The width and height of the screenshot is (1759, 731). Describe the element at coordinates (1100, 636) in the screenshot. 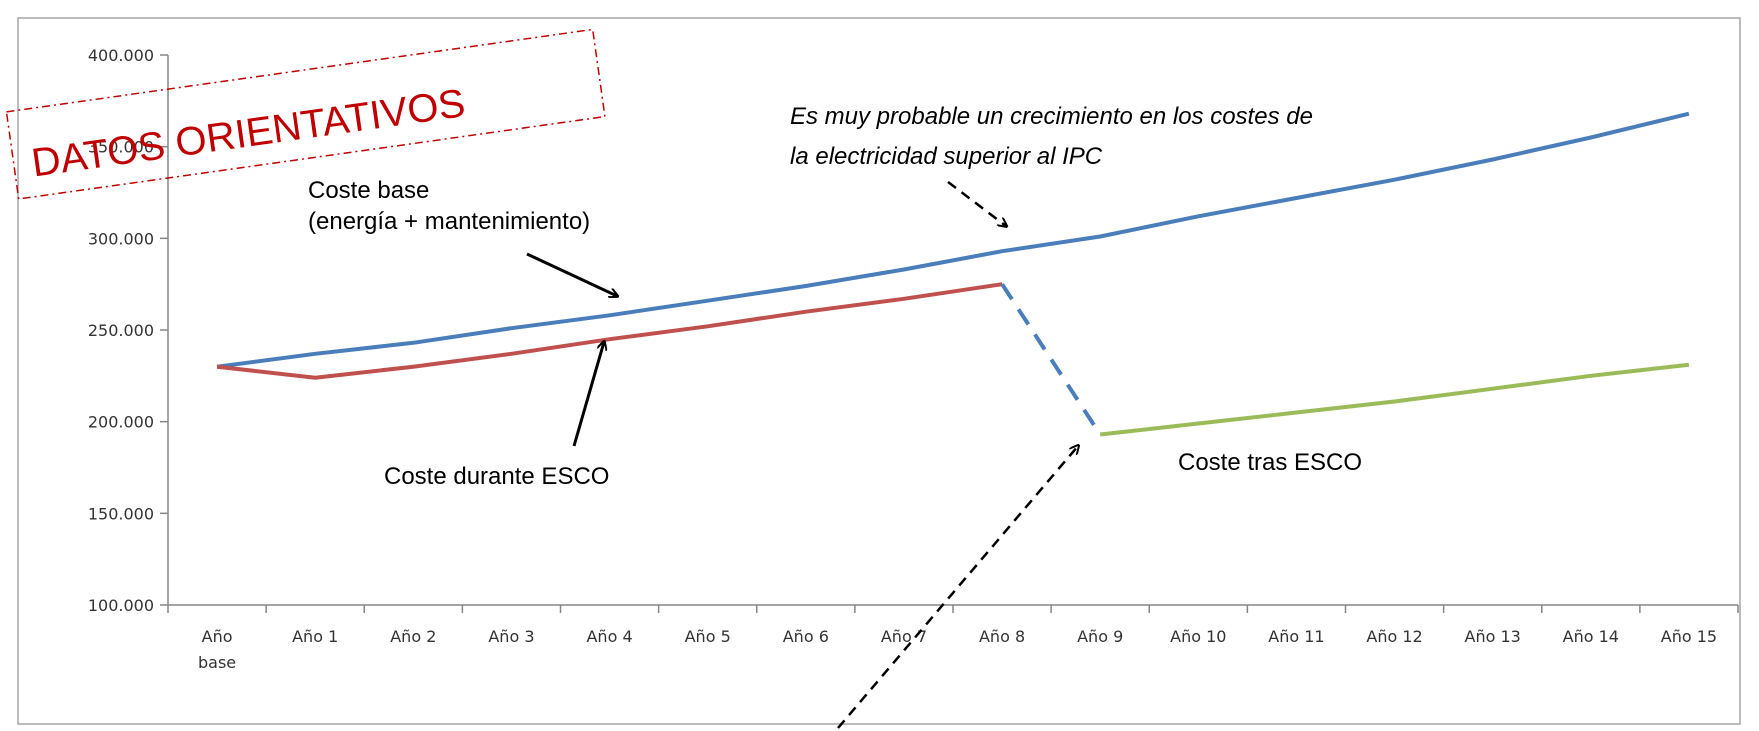

I see `x-tick-label: Año 9` at that location.